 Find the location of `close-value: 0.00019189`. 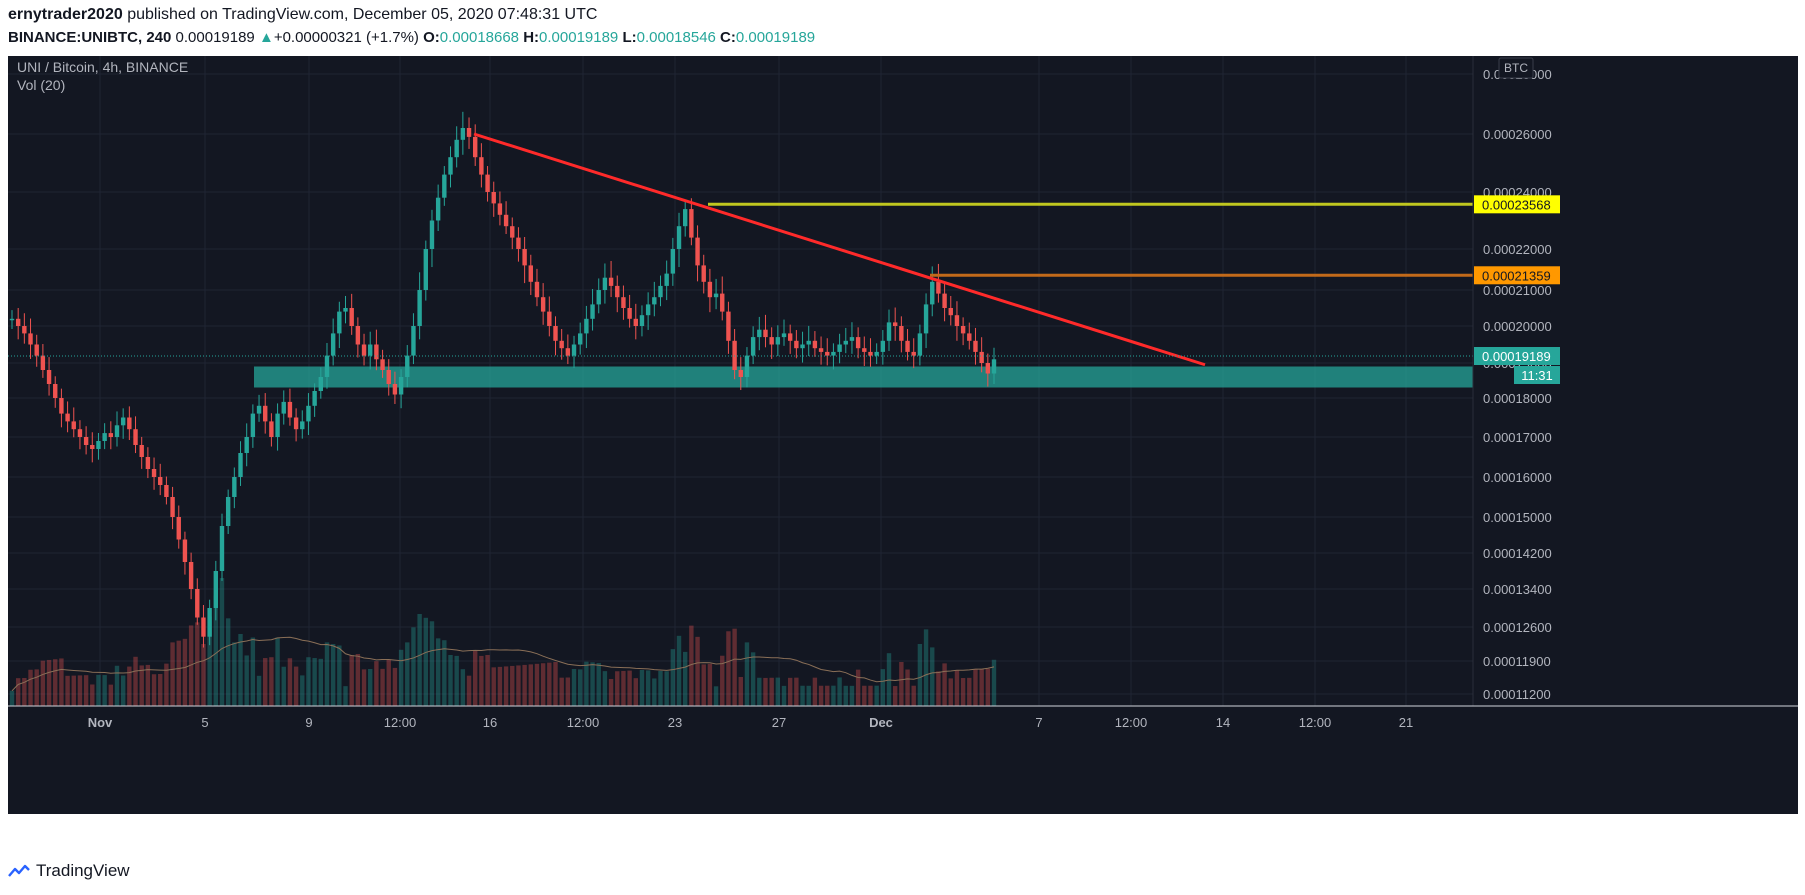

close-value: 0.00019189 is located at coordinates (775, 37).